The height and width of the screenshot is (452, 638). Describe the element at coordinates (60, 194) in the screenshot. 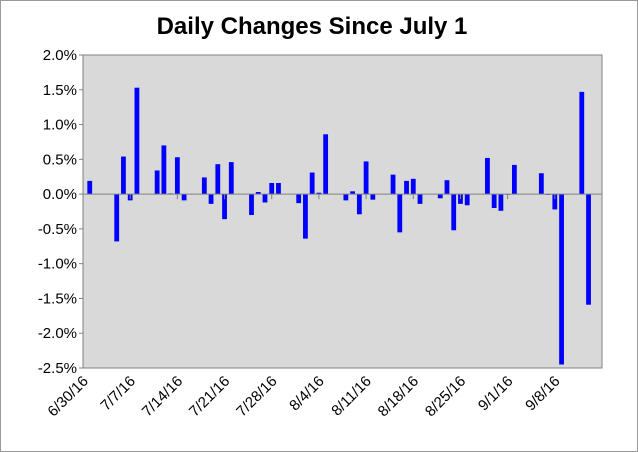

I see `y-tick-label: 0.0%` at that location.